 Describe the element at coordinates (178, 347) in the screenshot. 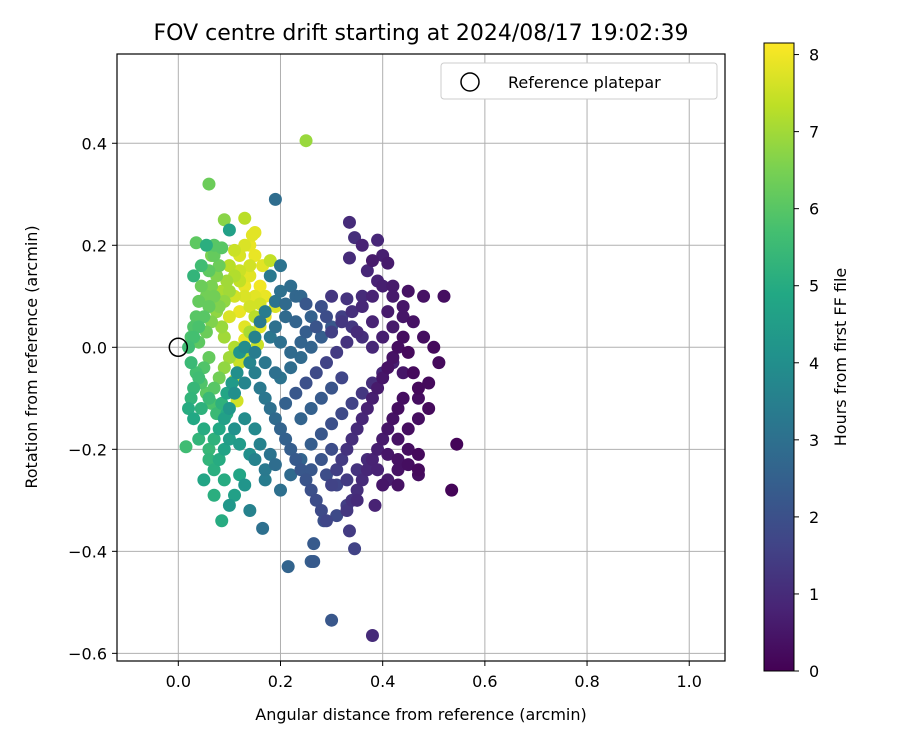

I see `reference-point` at that location.